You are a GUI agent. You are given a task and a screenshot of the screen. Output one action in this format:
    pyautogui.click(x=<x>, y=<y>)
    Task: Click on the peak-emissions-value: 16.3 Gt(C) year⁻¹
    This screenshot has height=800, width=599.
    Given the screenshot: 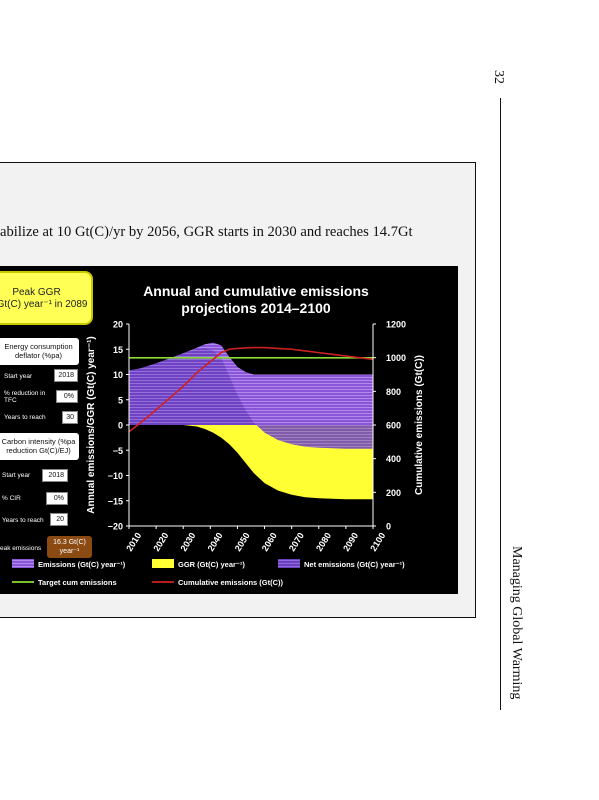 What is the action you would take?
    pyautogui.click(x=69, y=547)
    